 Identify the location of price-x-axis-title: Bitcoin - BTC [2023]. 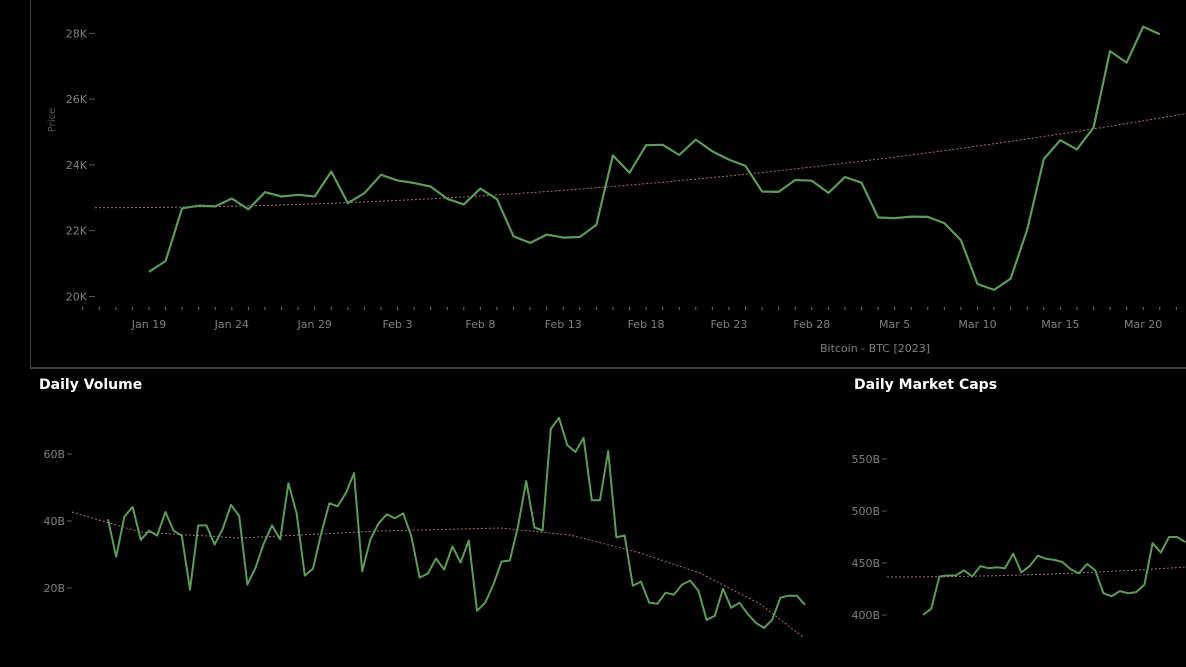
(875, 348).